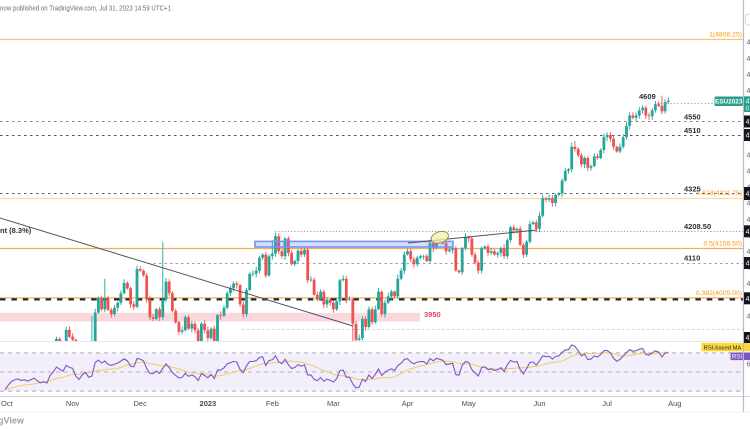 The width and height of the screenshot is (750, 430). What do you see at coordinates (748, 155) in the screenshot?
I see `svg-text: 45` at bounding box center [748, 155].